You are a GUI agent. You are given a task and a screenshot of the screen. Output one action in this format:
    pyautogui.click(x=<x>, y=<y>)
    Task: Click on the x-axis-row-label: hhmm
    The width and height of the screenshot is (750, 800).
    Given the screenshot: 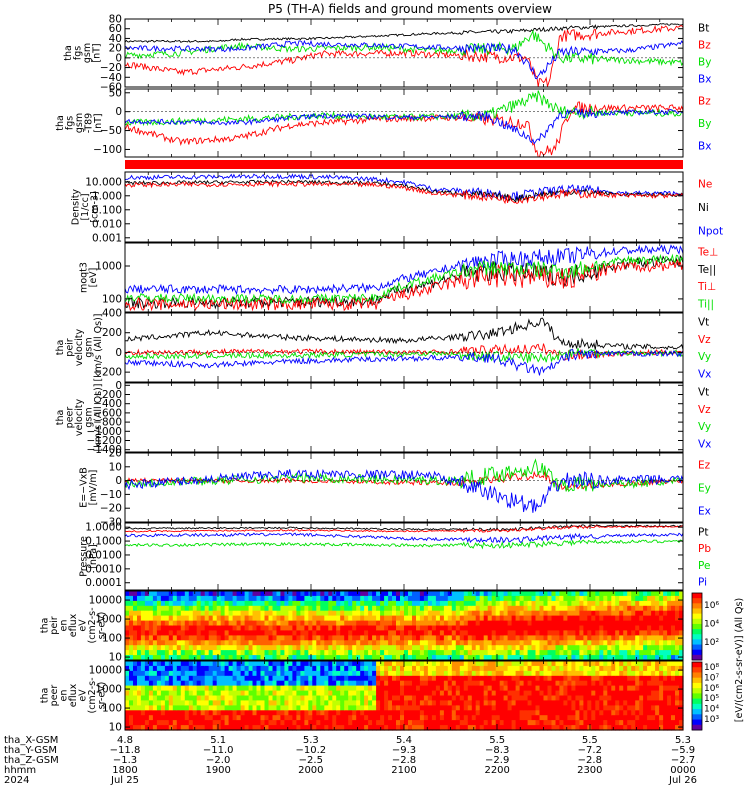 What is the action you would take?
    pyautogui.click(x=20, y=770)
    